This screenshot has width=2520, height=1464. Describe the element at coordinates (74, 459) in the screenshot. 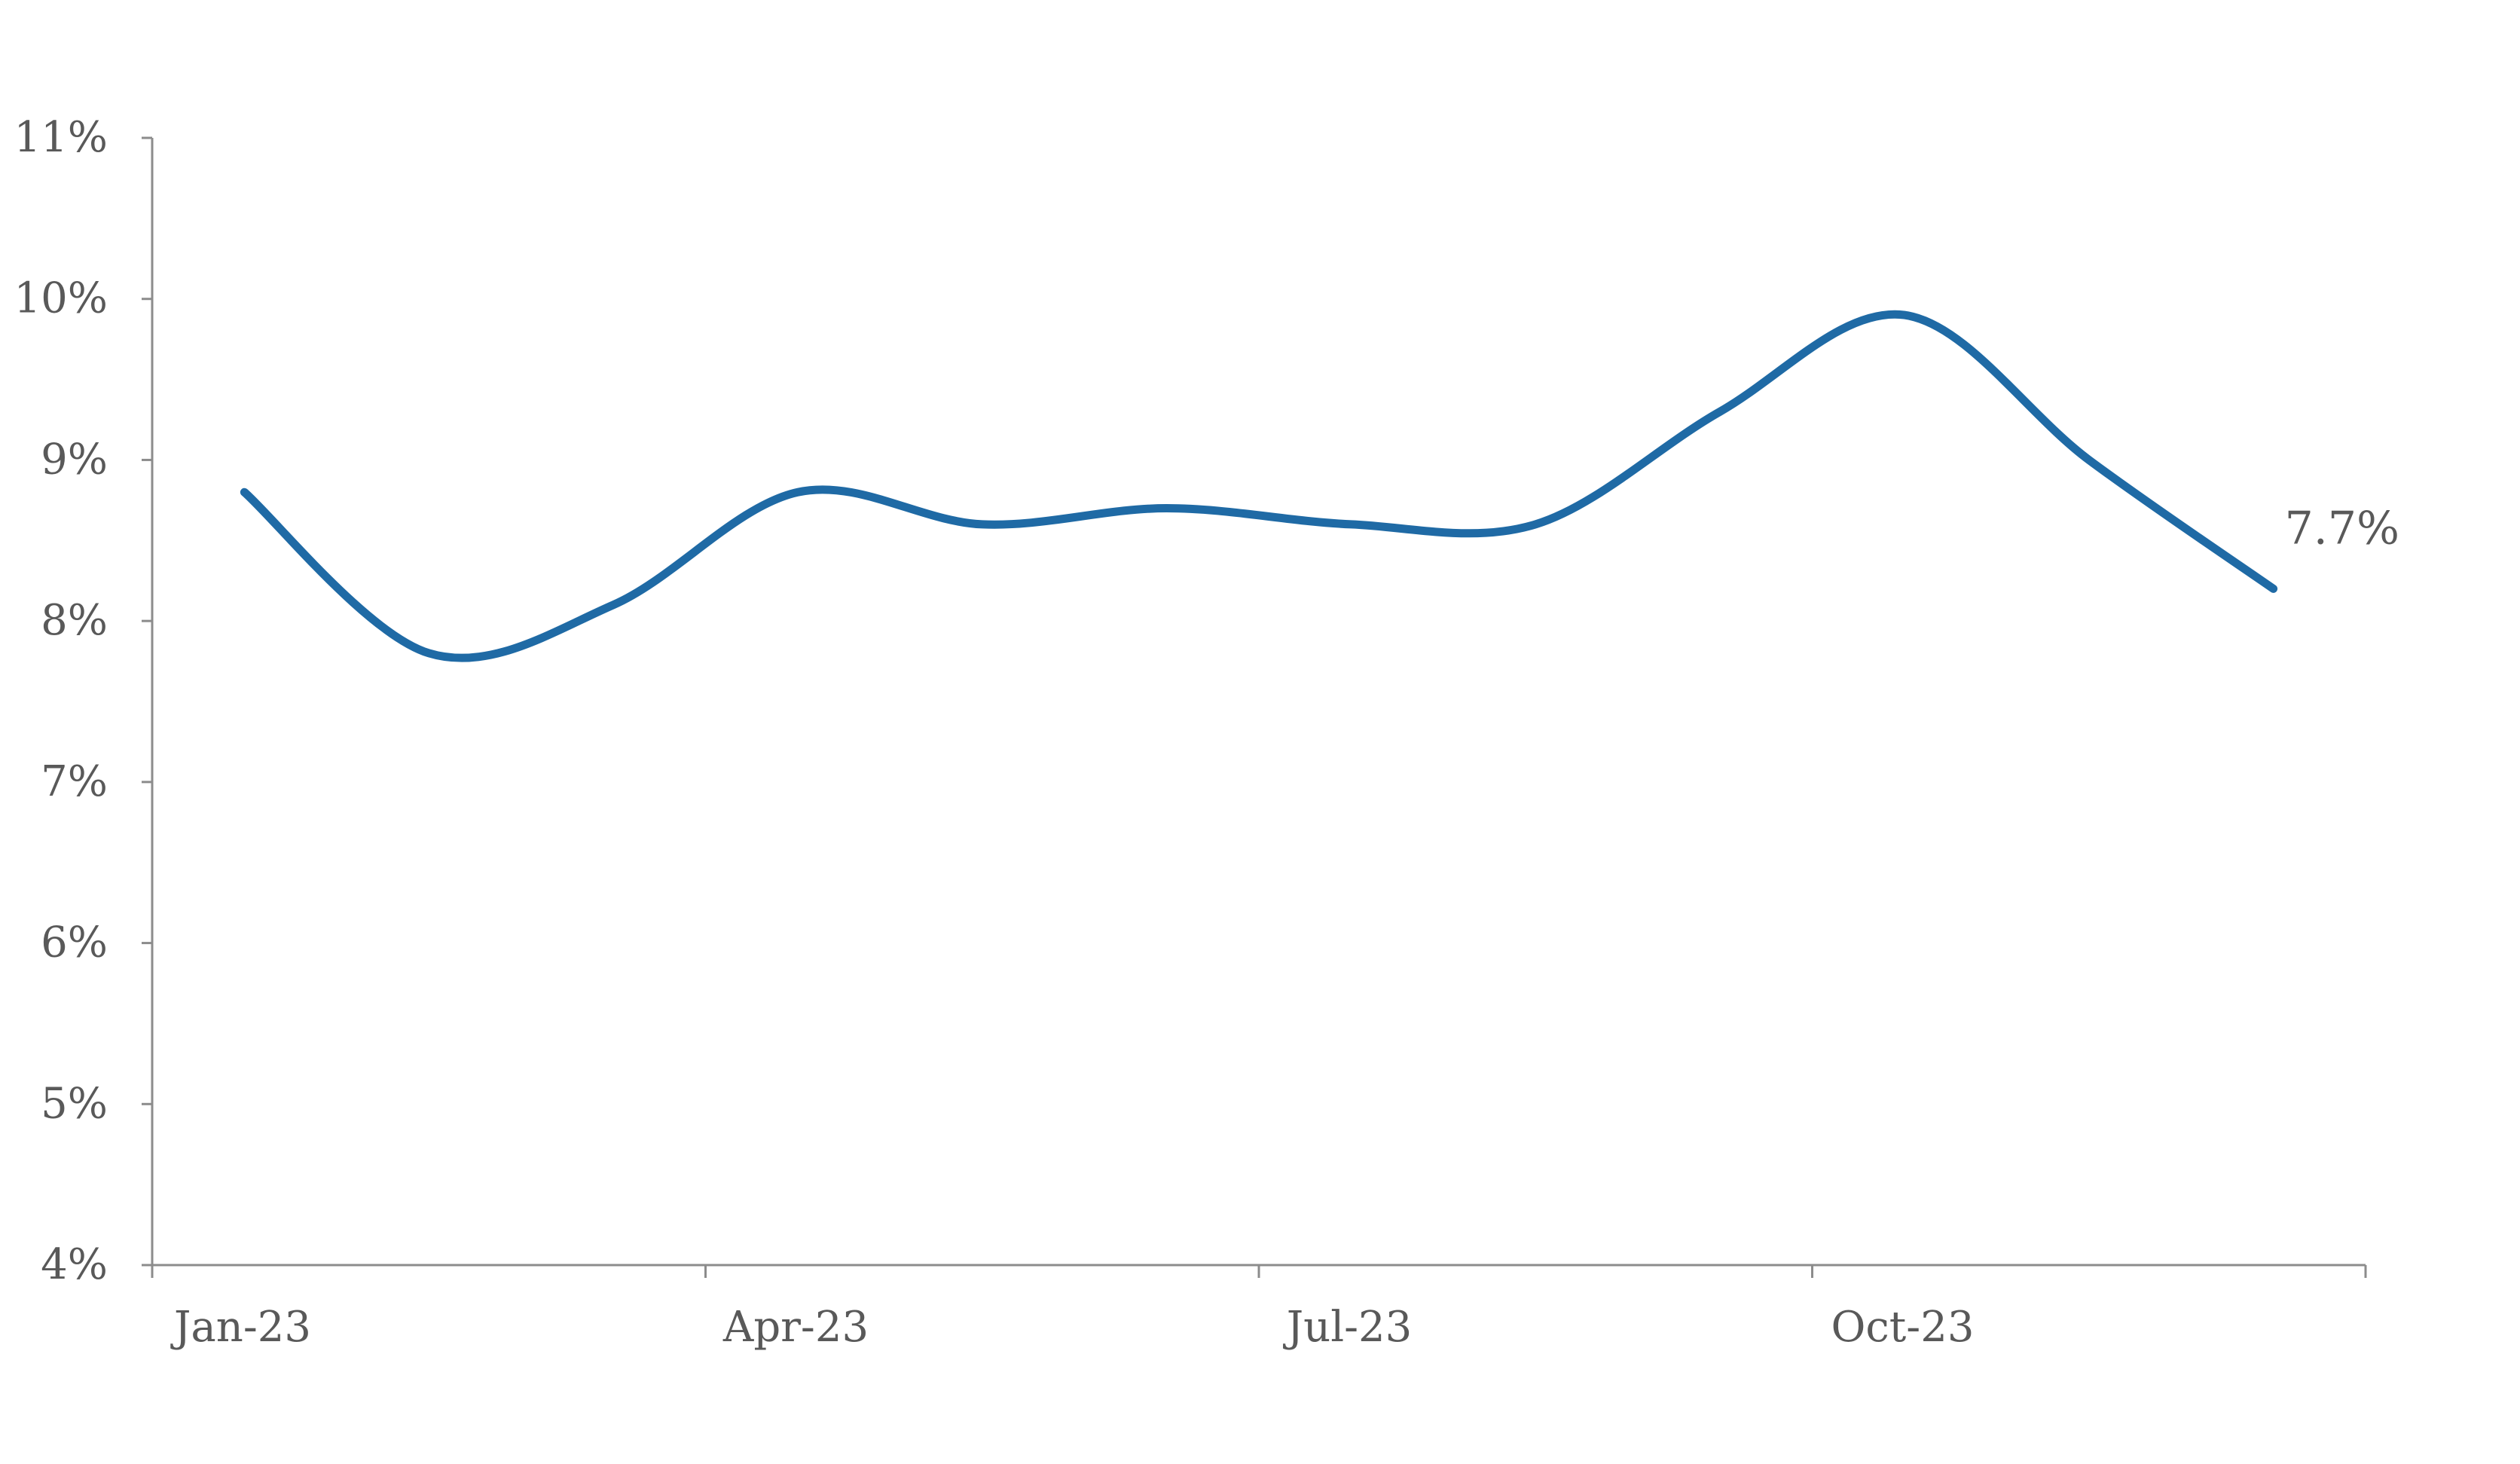

I see `y-tick-label: 9%` at that location.